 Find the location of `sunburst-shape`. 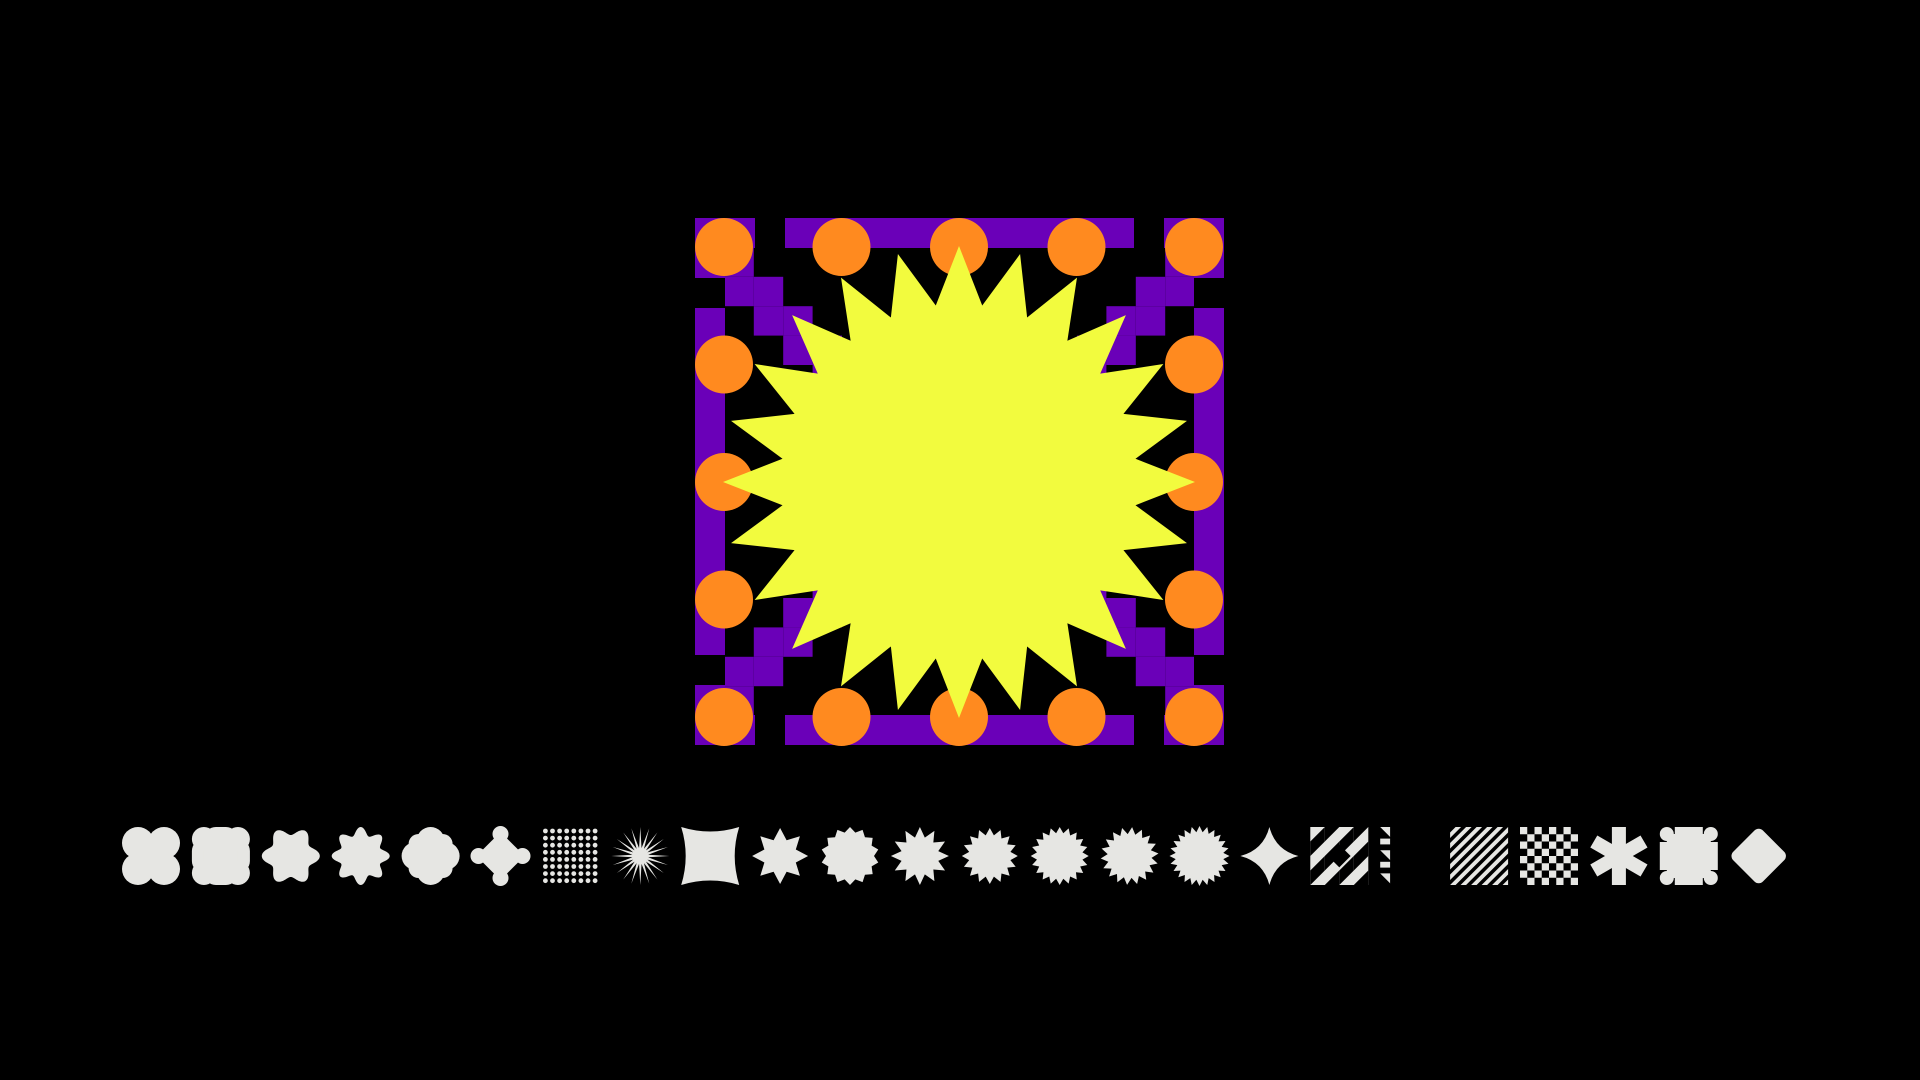

sunburst-shape is located at coordinates (640, 856).